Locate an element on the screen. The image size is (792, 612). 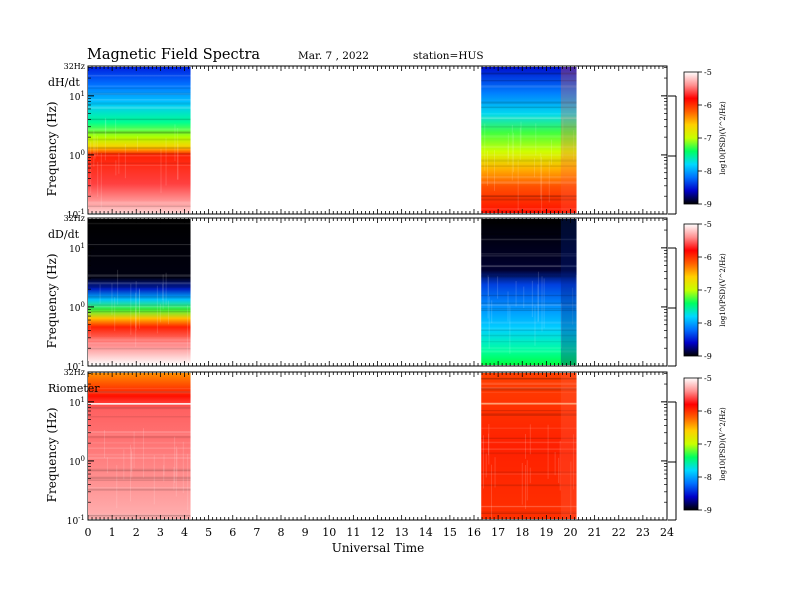
x-tick-label: 0 is located at coordinates (88, 532).